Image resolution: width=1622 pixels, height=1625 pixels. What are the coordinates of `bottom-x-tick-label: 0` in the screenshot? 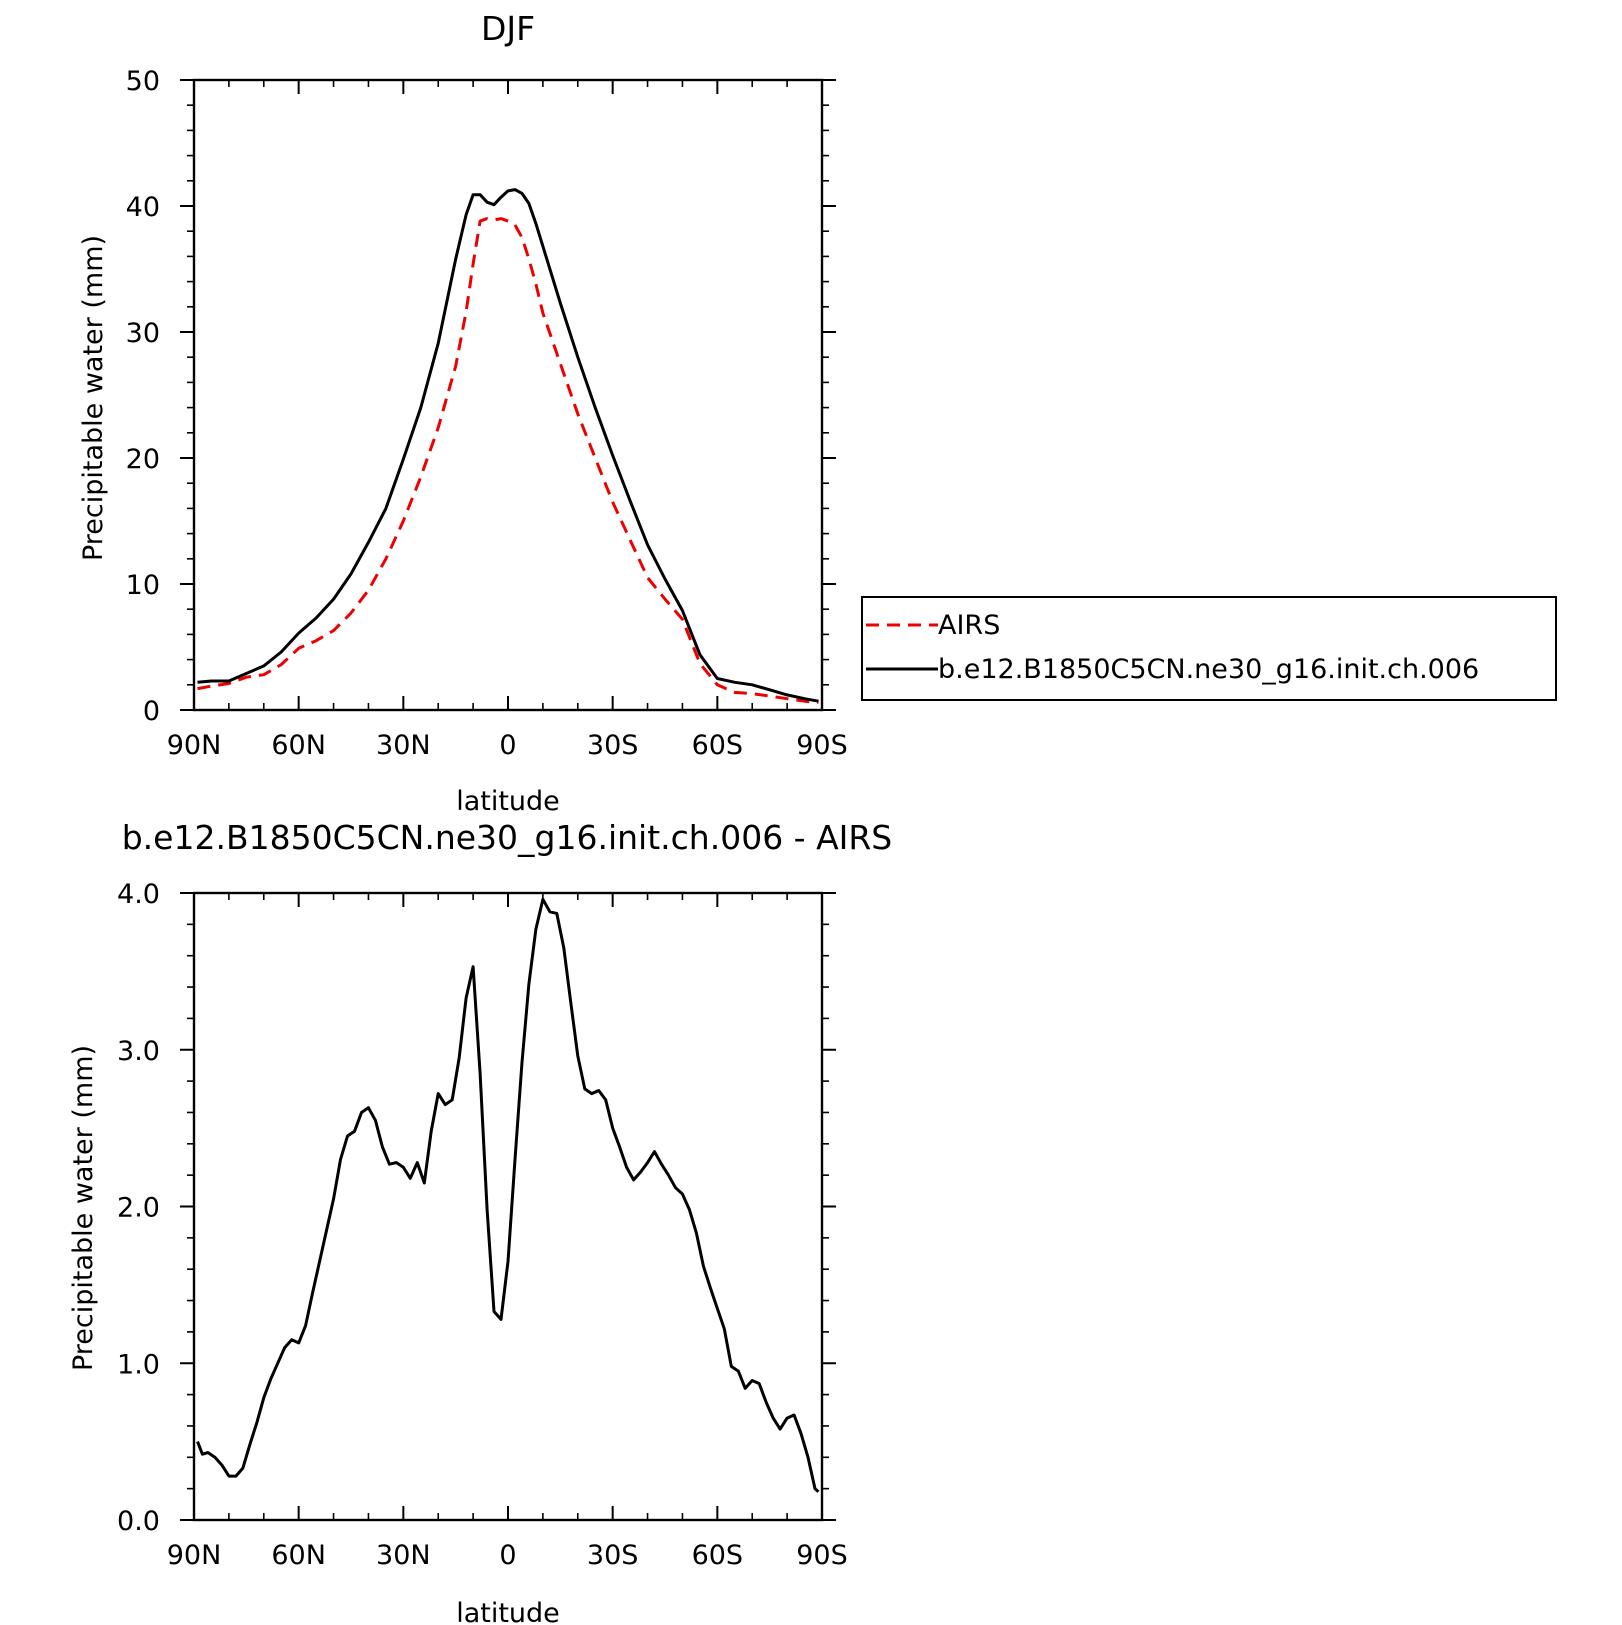 It's located at (507, 1555).